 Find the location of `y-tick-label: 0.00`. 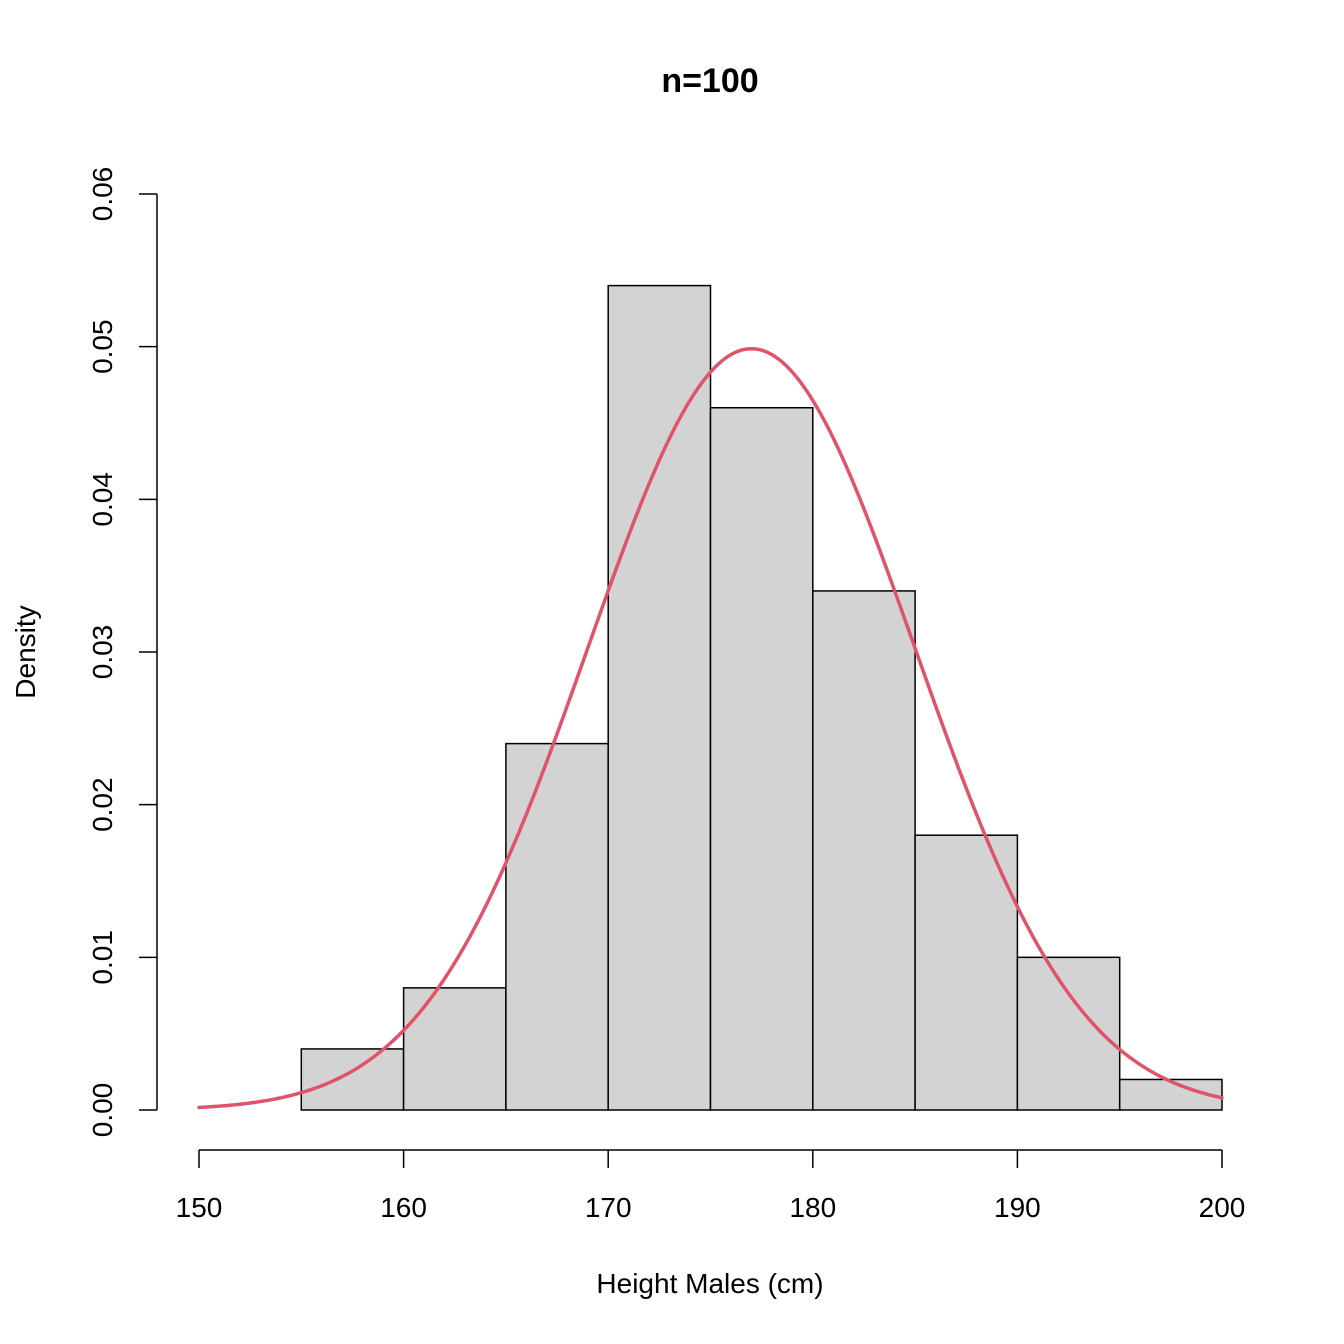

y-tick-label: 0.00 is located at coordinates (102, 1110).